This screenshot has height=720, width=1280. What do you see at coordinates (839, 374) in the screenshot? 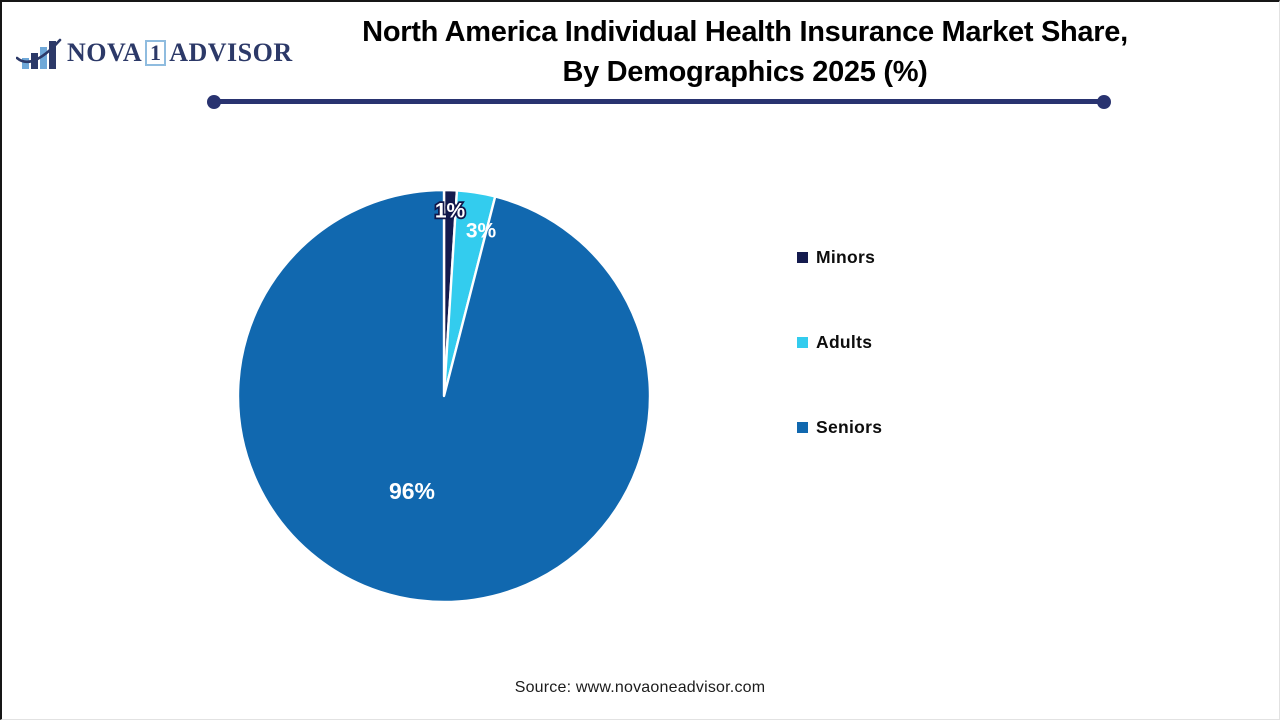
I see `chart-legend: Minors Adults Seniors` at bounding box center [839, 374].